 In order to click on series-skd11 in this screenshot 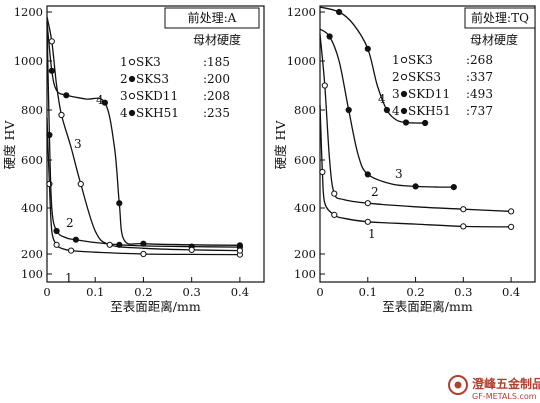, I will do `click(388, 109)`.